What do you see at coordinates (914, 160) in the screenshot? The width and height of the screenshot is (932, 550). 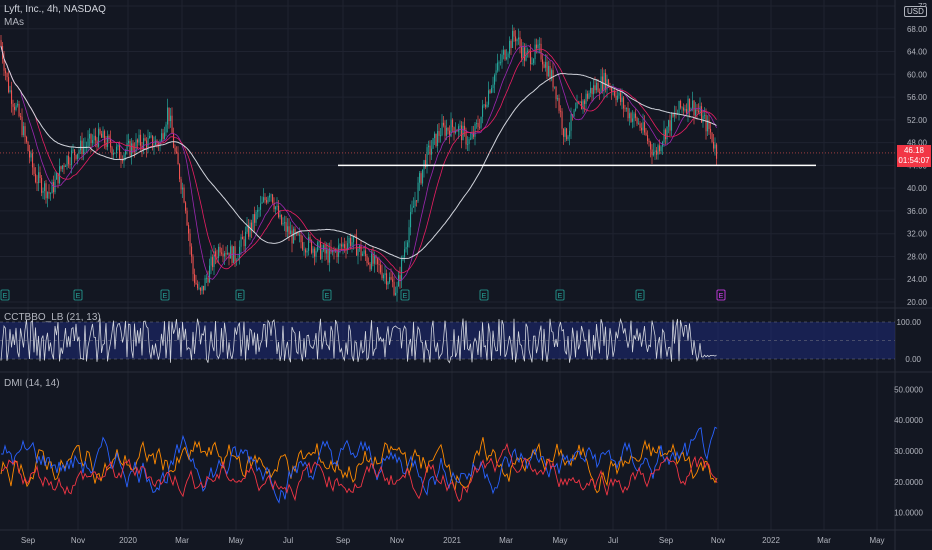 I see `bar-countdown: 01:54:07` at bounding box center [914, 160].